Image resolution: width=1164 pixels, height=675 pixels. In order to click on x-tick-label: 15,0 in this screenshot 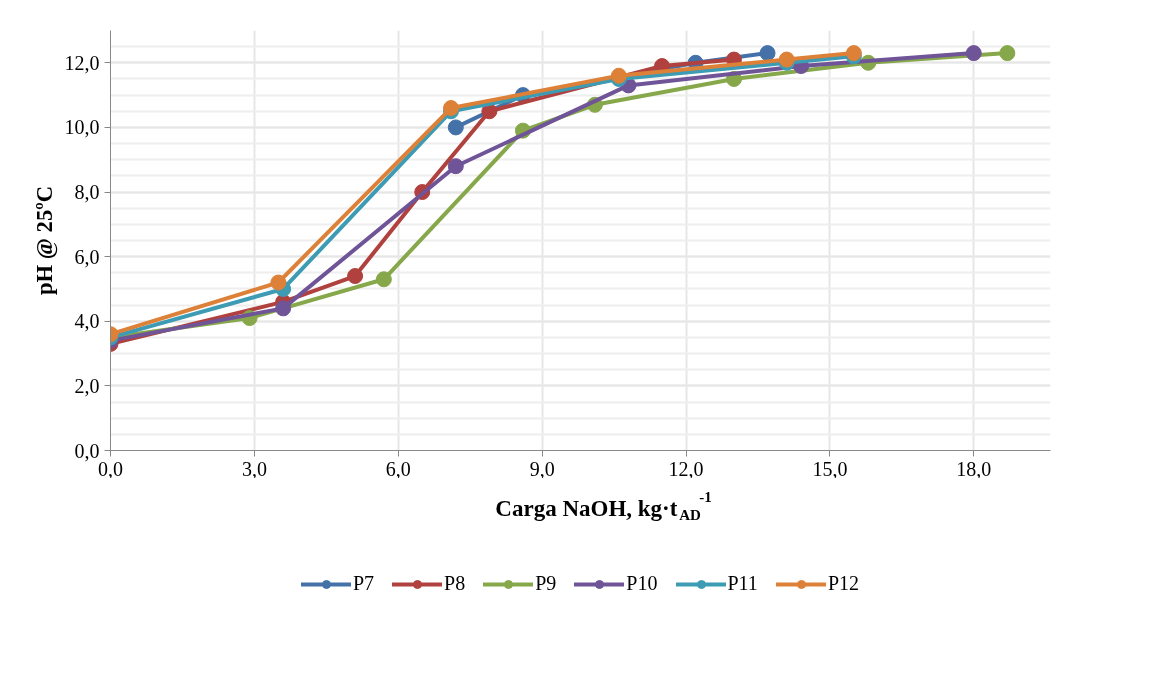, I will do `click(830, 468)`.